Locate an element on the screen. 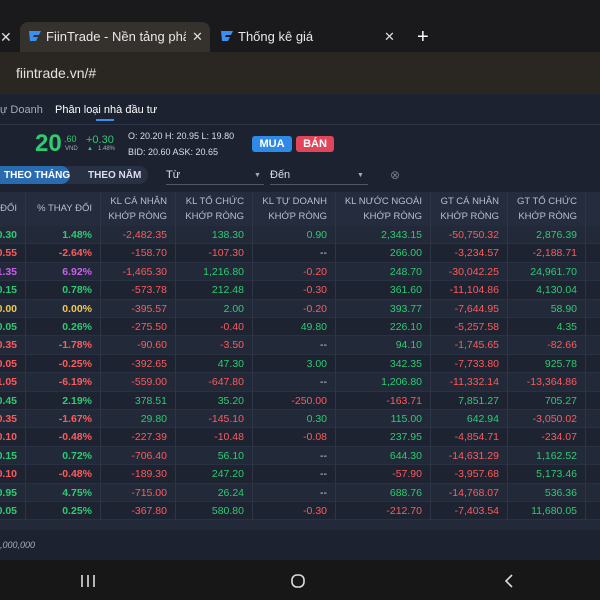  table-cell: -82.66 is located at coordinates (546, 345).